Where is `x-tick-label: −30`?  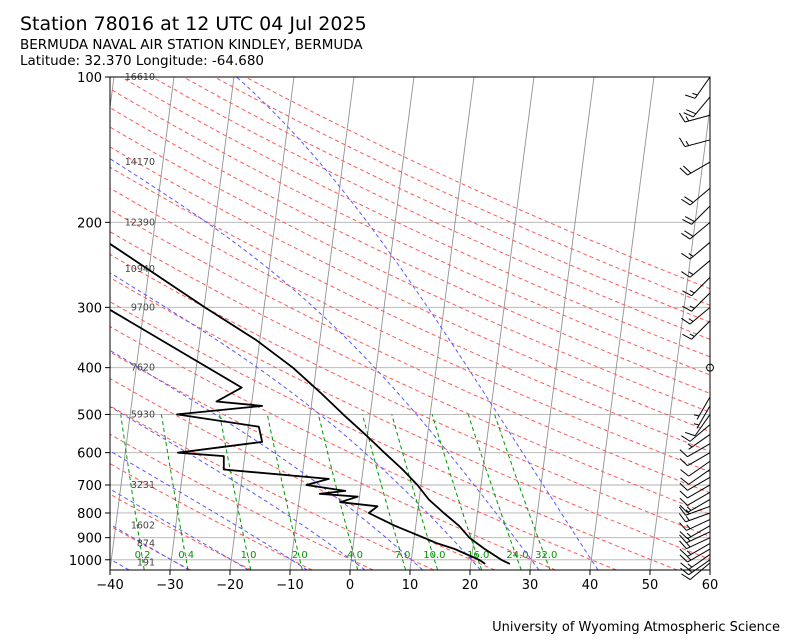 x-tick-label: −30 is located at coordinates (169, 585).